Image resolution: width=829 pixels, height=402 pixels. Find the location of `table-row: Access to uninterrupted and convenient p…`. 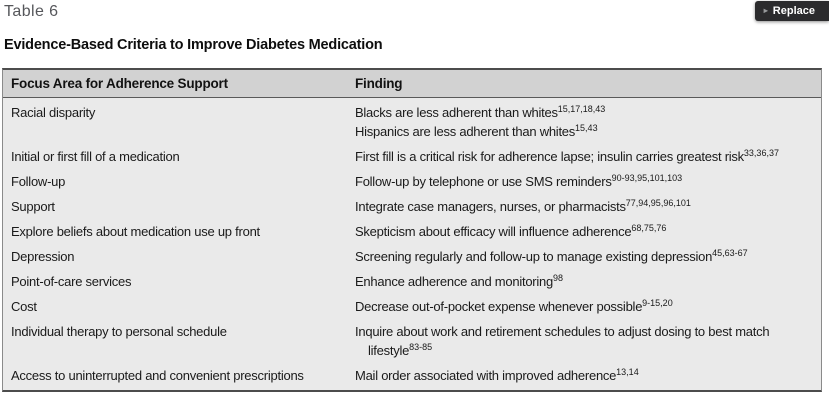

table-row: Access to uninterrupted and convenient p… is located at coordinates (412, 375).